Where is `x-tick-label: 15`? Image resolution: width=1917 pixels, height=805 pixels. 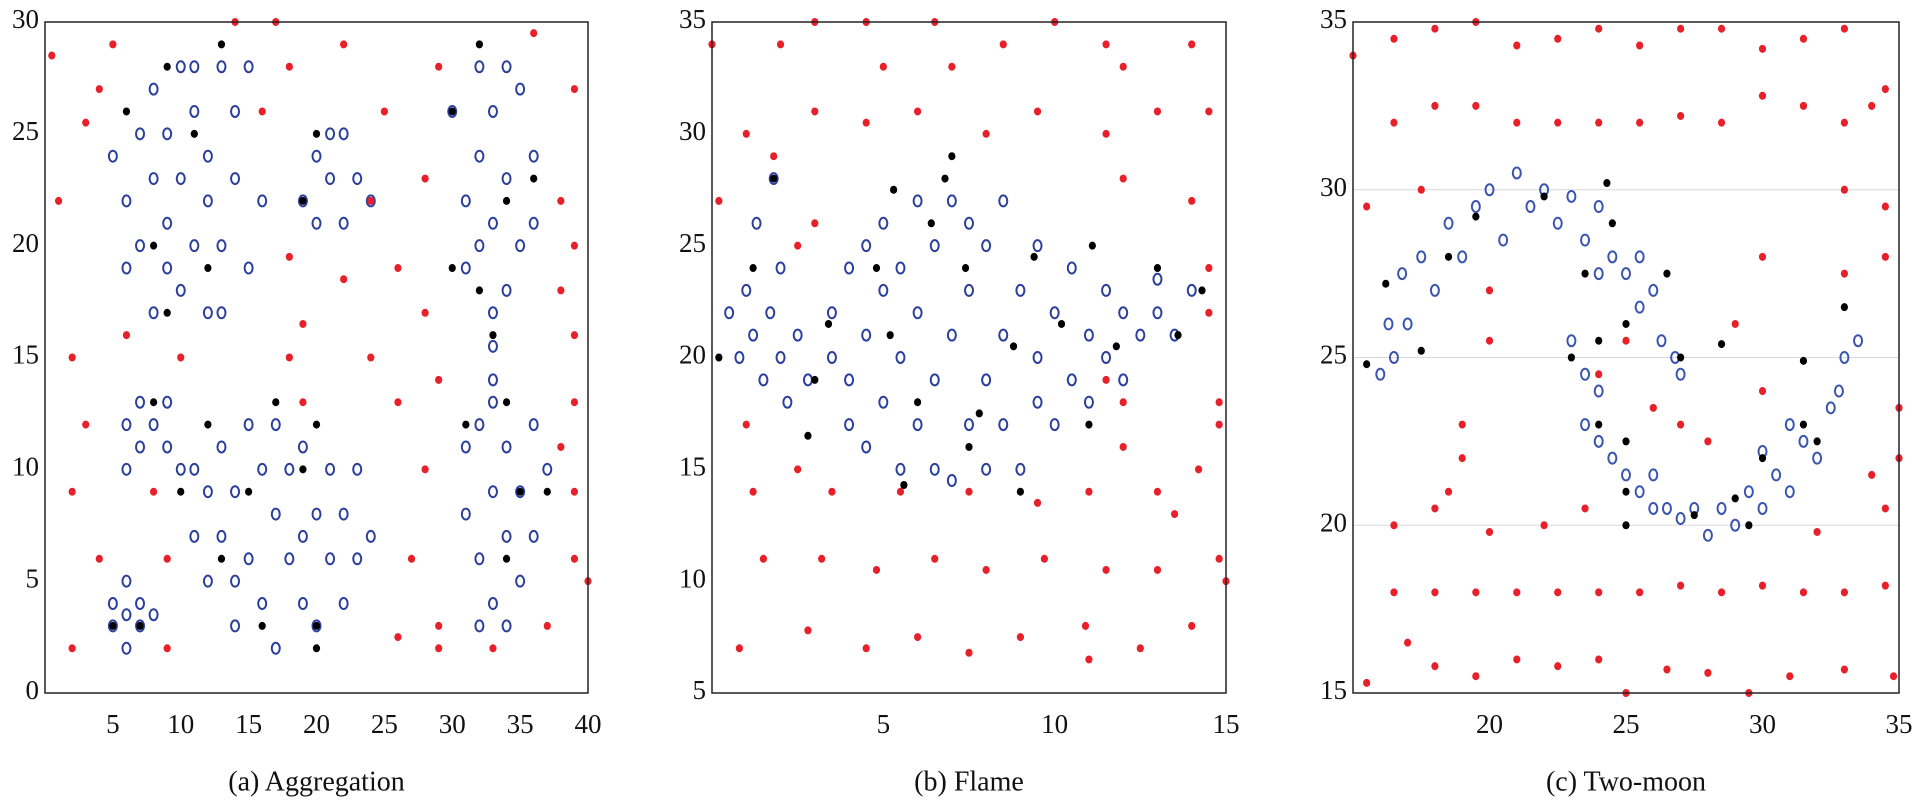
x-tick-label: 15 is located at coordinates (1226, 724).